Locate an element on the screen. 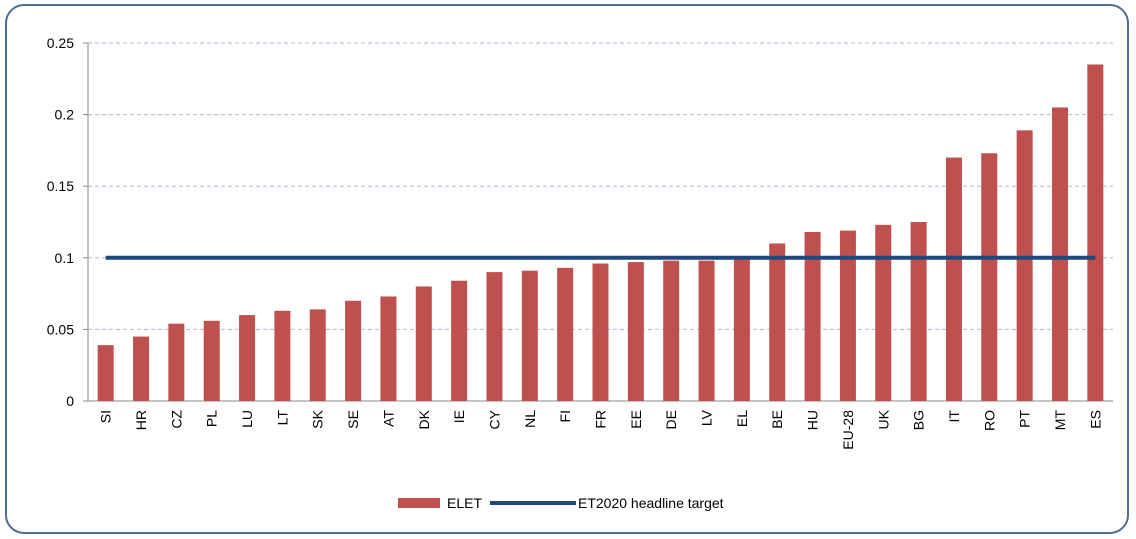 This screenshot has height=539, width=1136. x-tick-label: EU-28 is located at coordinates (848, 430).